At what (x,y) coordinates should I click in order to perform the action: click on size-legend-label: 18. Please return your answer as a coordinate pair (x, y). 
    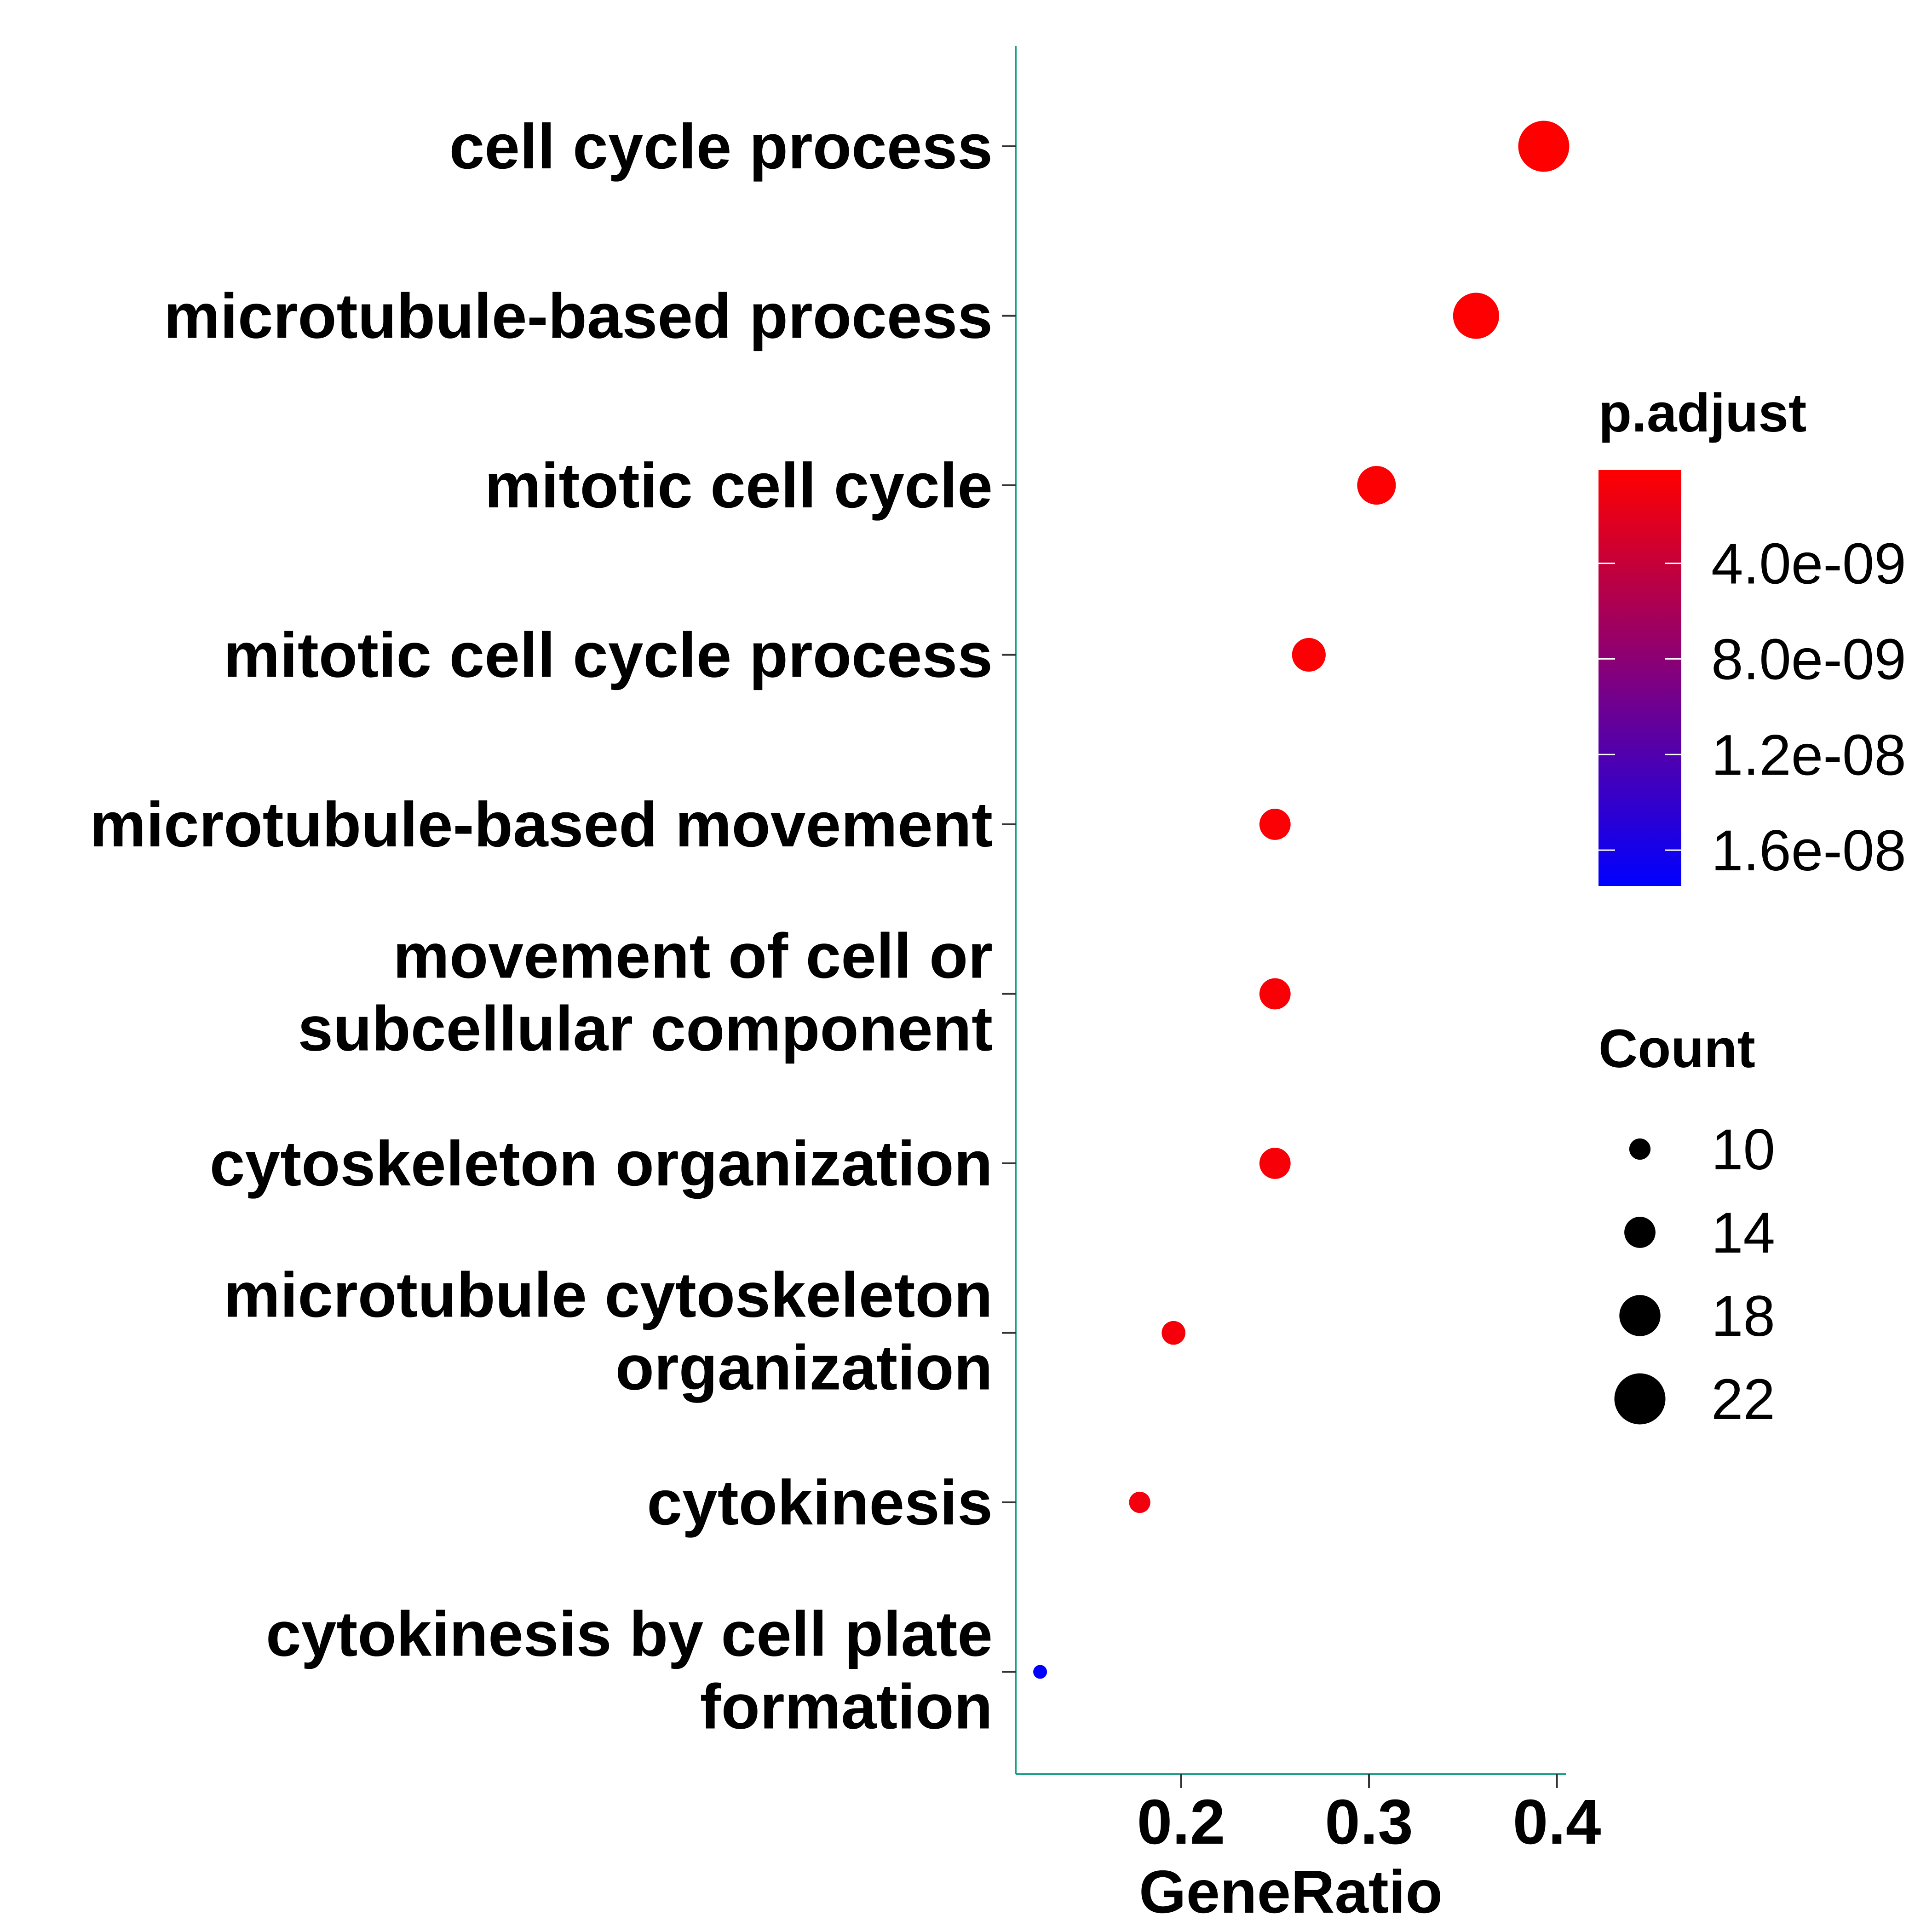
    Looking at the image, I should click on (1743, 1316).